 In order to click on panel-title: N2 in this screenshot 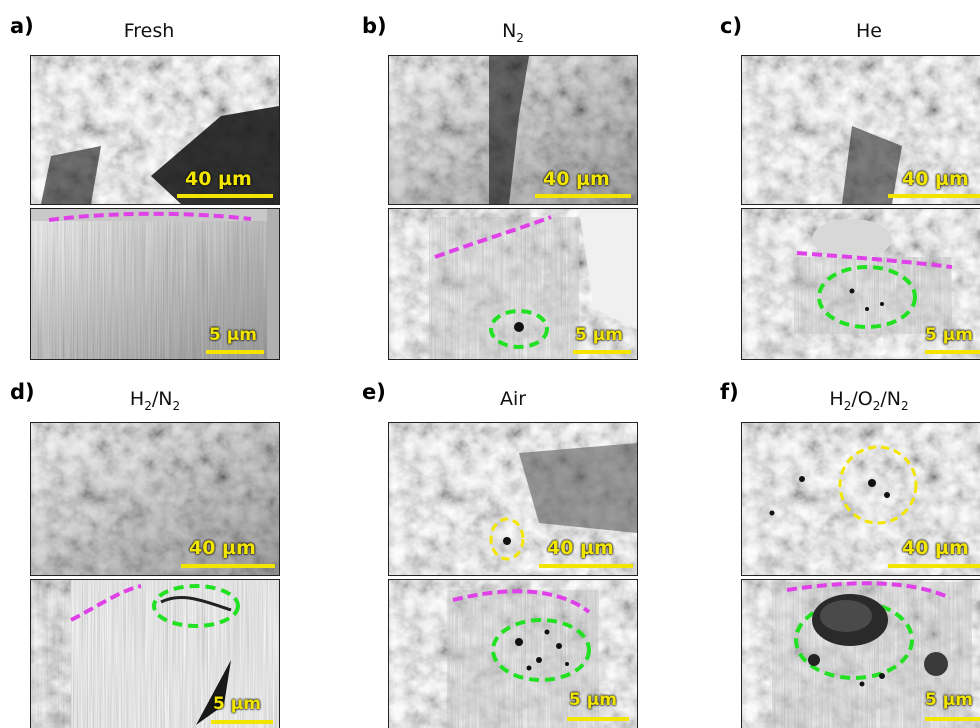, I will do `click(513, 32)`.